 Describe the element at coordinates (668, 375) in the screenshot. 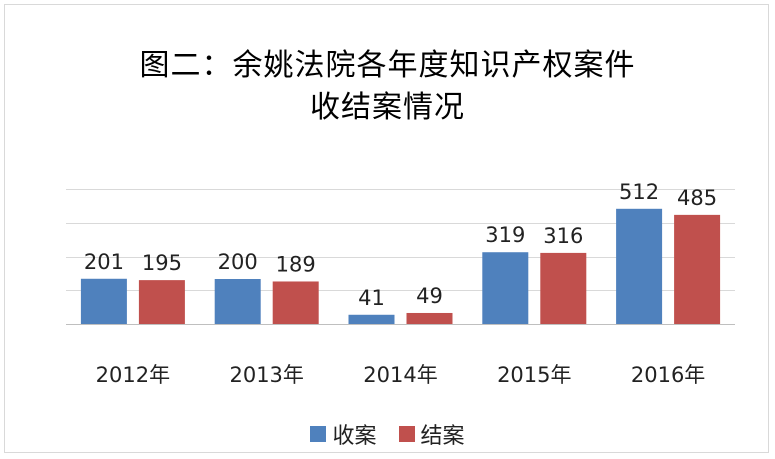

I see `x-tick-label-4: 2016年` at that location.